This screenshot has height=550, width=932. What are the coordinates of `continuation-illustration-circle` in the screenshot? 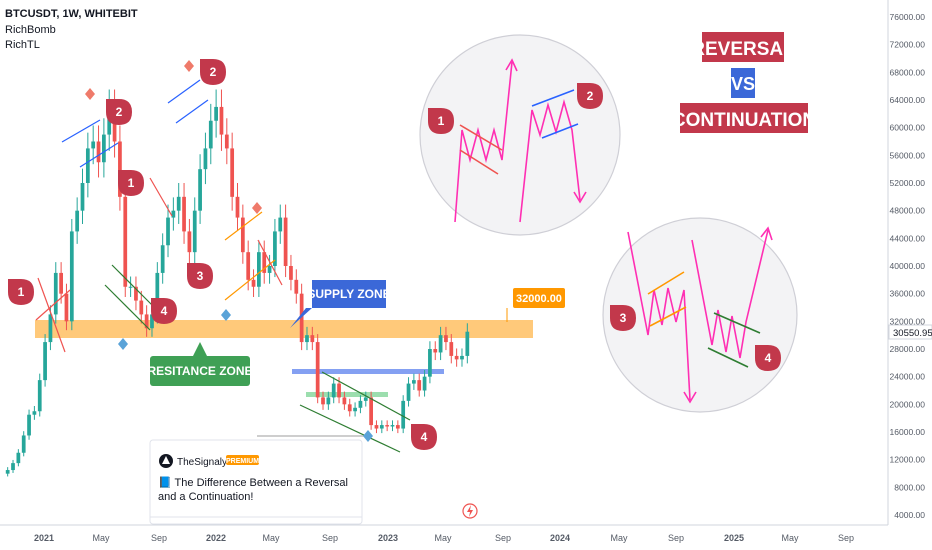 It's located at (700, 315).